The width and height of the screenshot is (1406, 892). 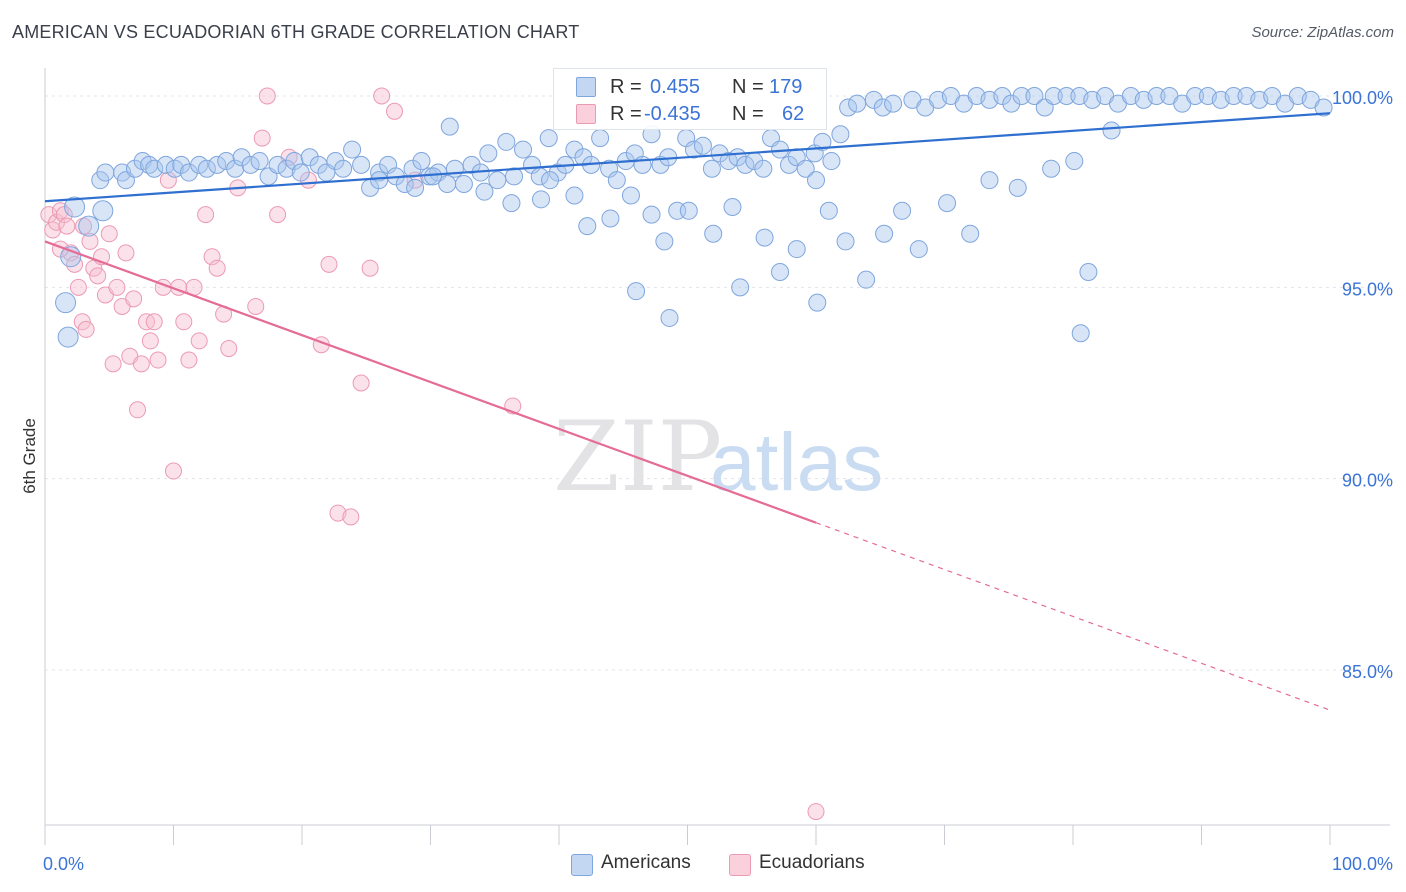 What do you see at coordinates (1362, 864) in the screenshot?
I see `x-tick-label-max: 100.0%` at bounding box center [1362, 864].